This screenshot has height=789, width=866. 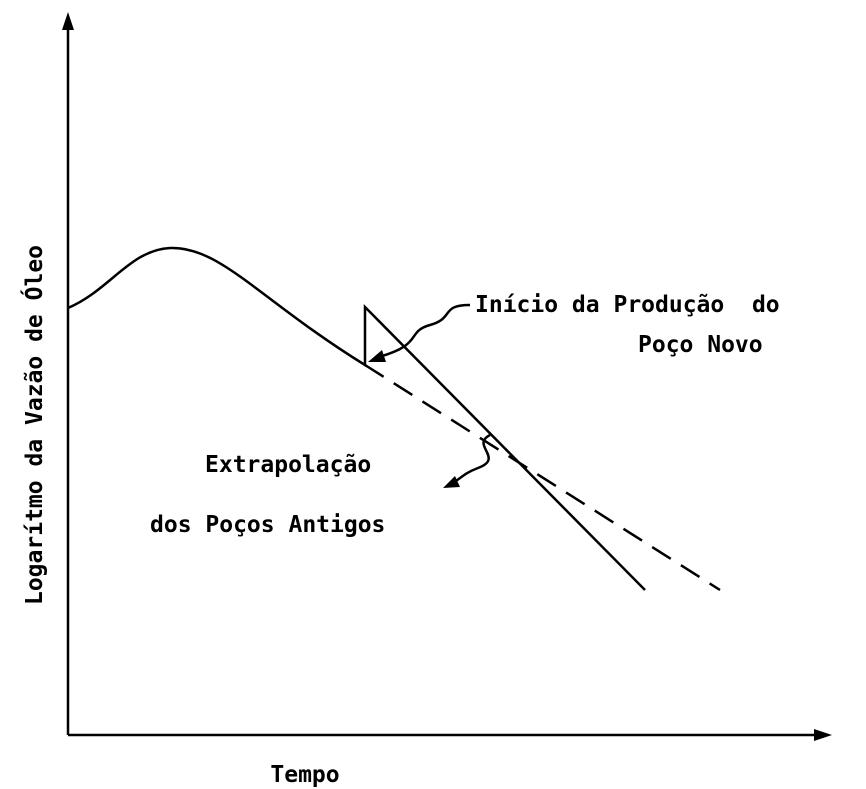 I want to click on annotation: Poço Novo, so click(x=700, y=345).